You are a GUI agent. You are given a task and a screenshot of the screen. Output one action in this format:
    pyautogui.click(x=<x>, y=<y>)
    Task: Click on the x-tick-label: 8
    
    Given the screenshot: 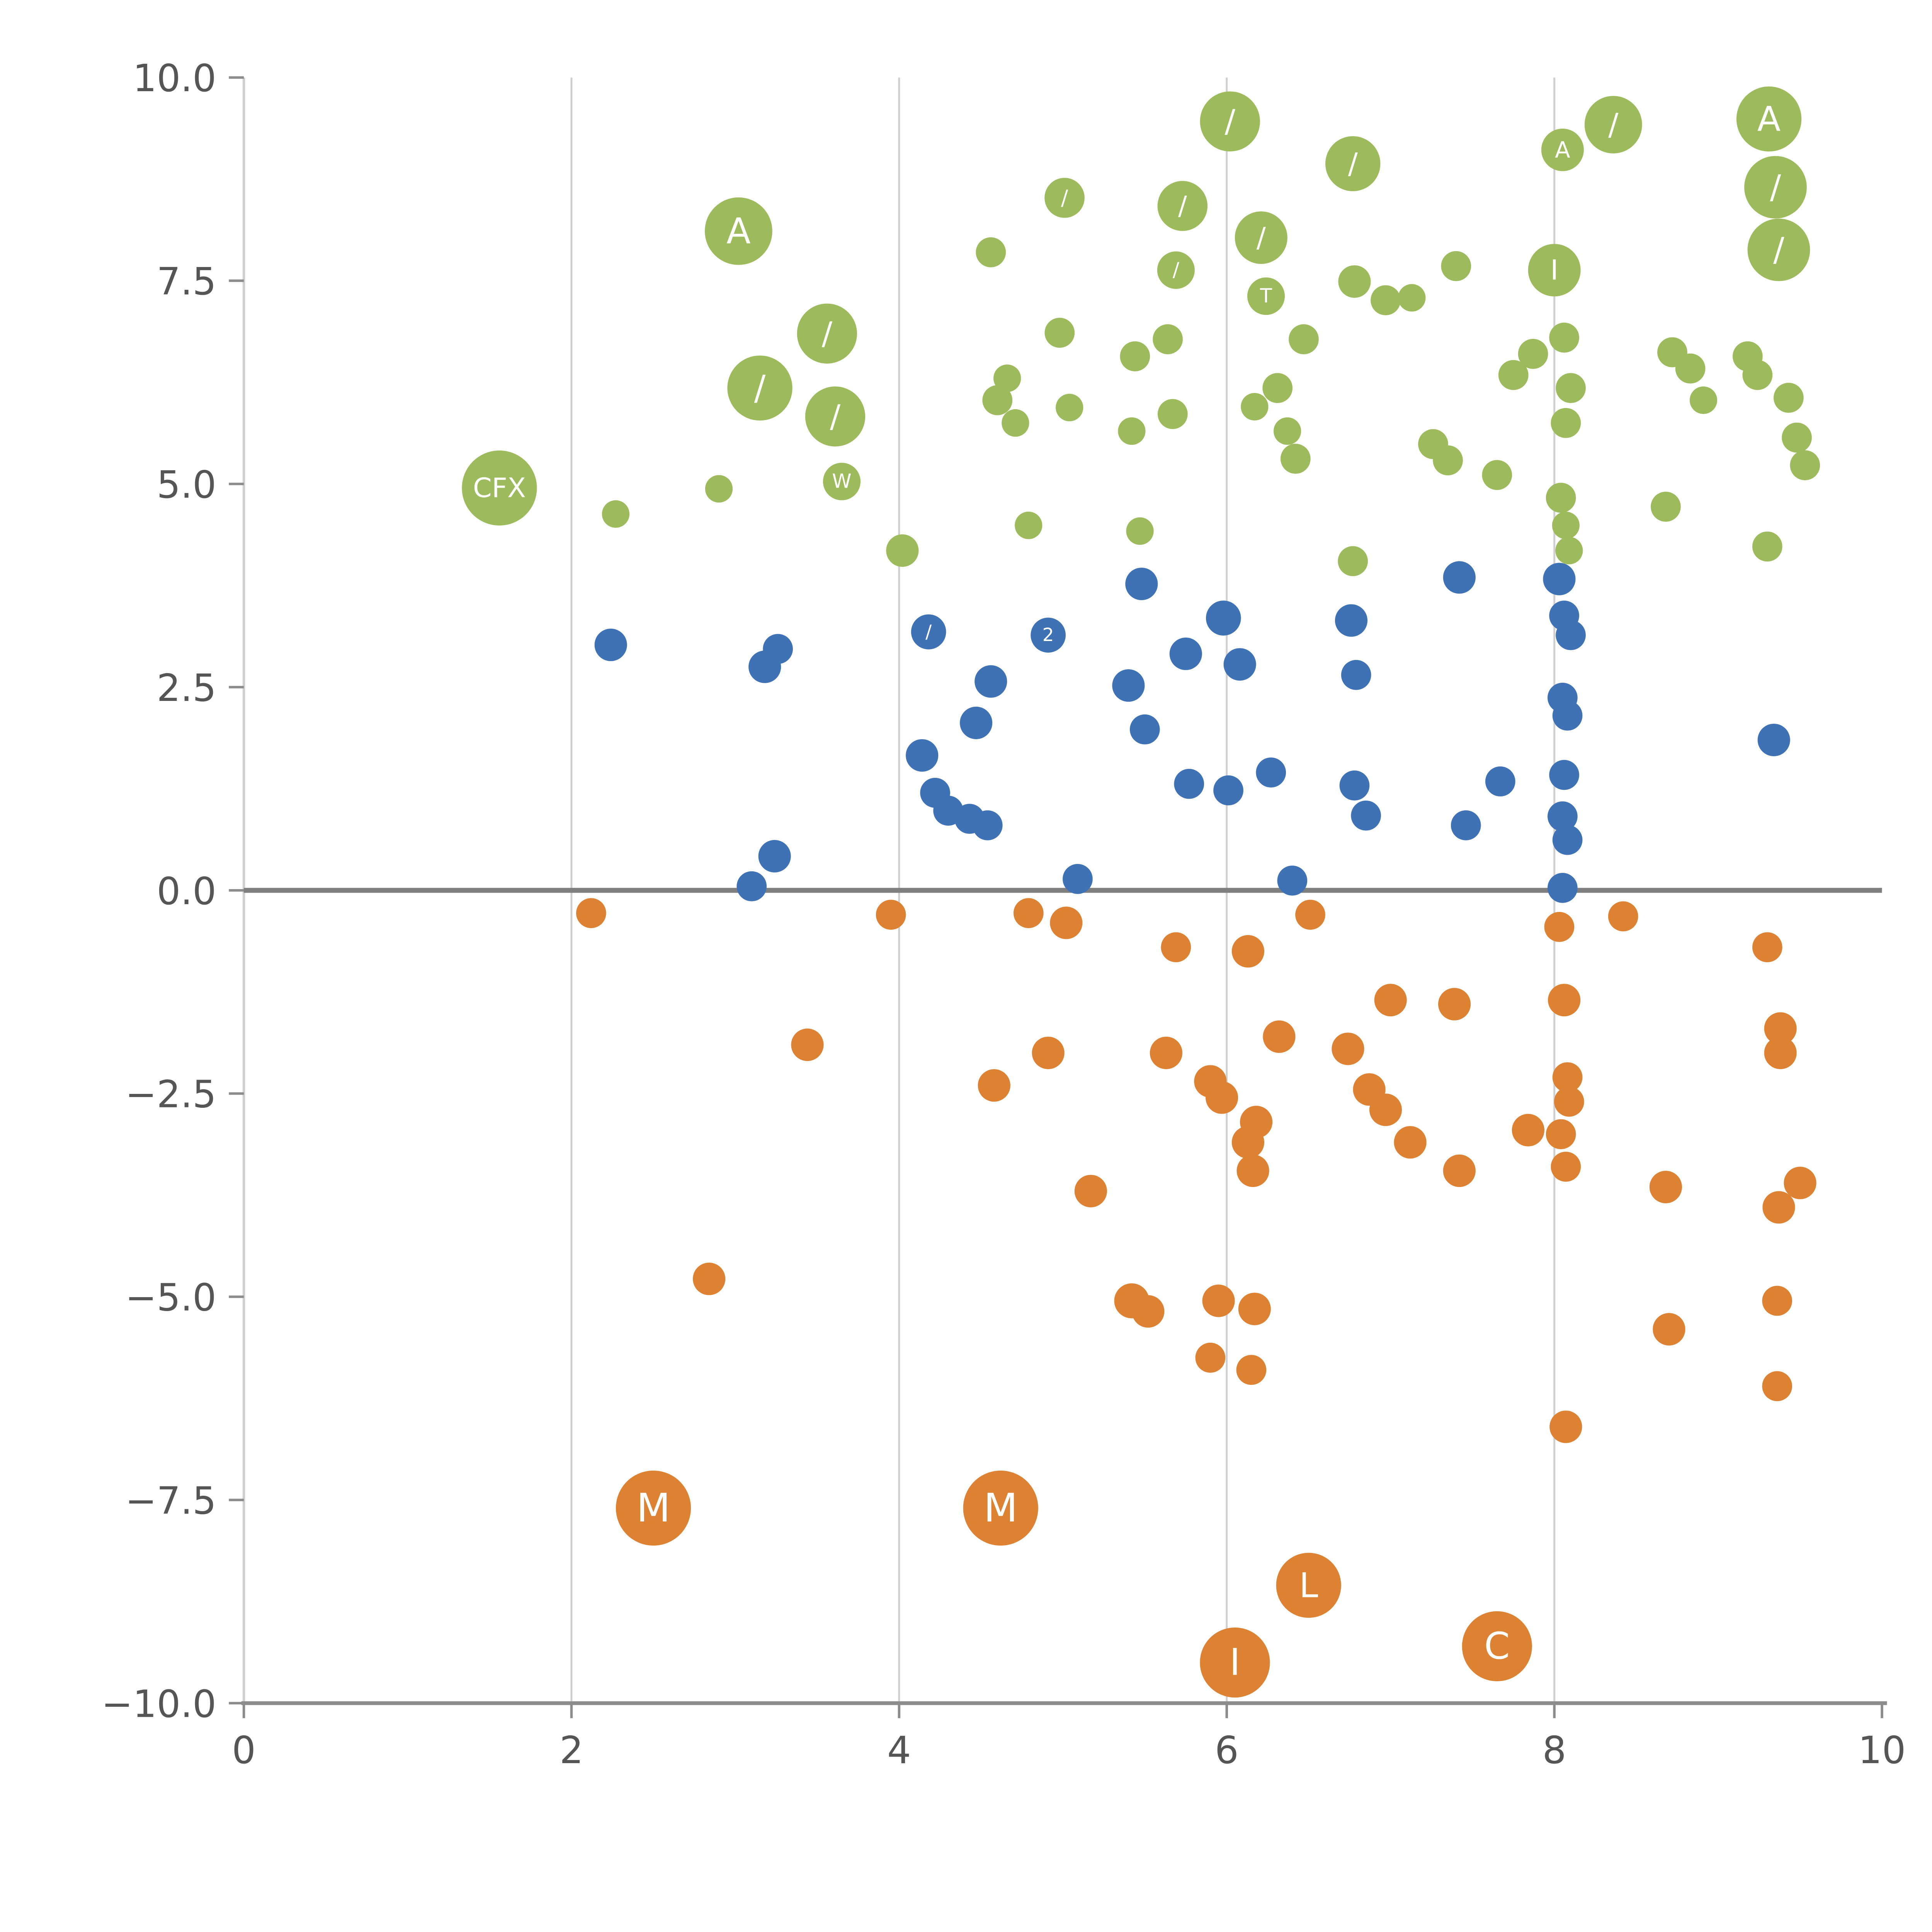 What is the action you would take?
    pyautogui.click(x=1554, y=1750)
    